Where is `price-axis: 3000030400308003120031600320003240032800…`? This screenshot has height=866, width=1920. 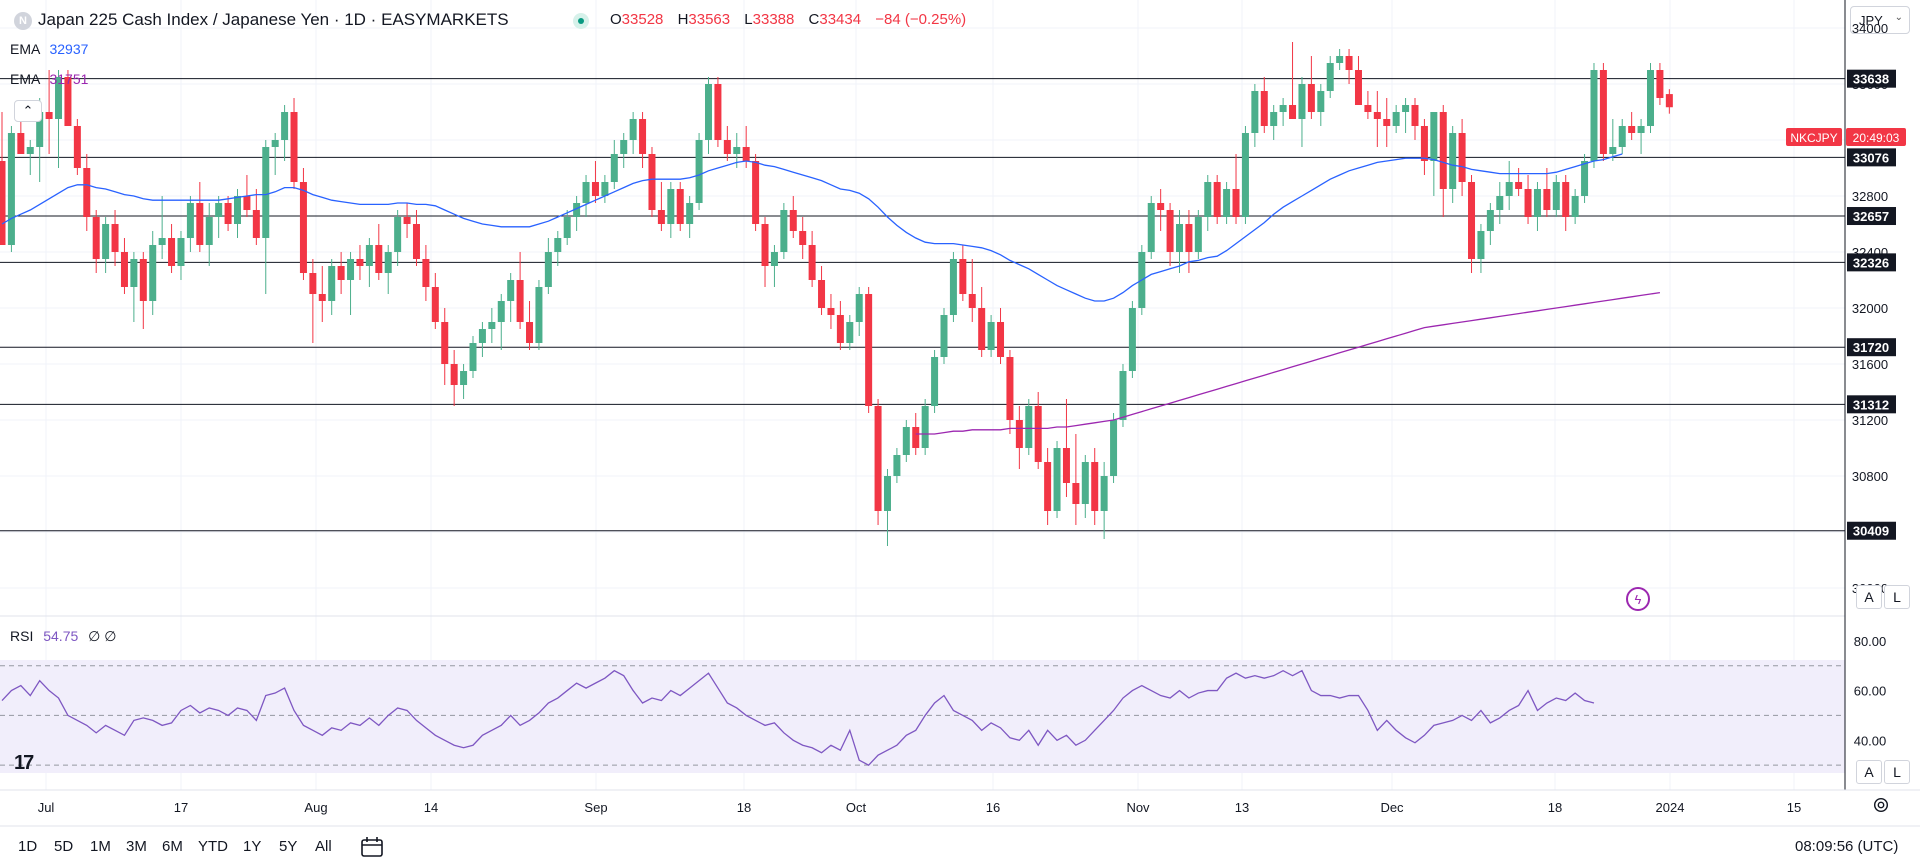 price-axis: 3000030400308003120031600320003240032800… is located at coordinates (1870, 308).